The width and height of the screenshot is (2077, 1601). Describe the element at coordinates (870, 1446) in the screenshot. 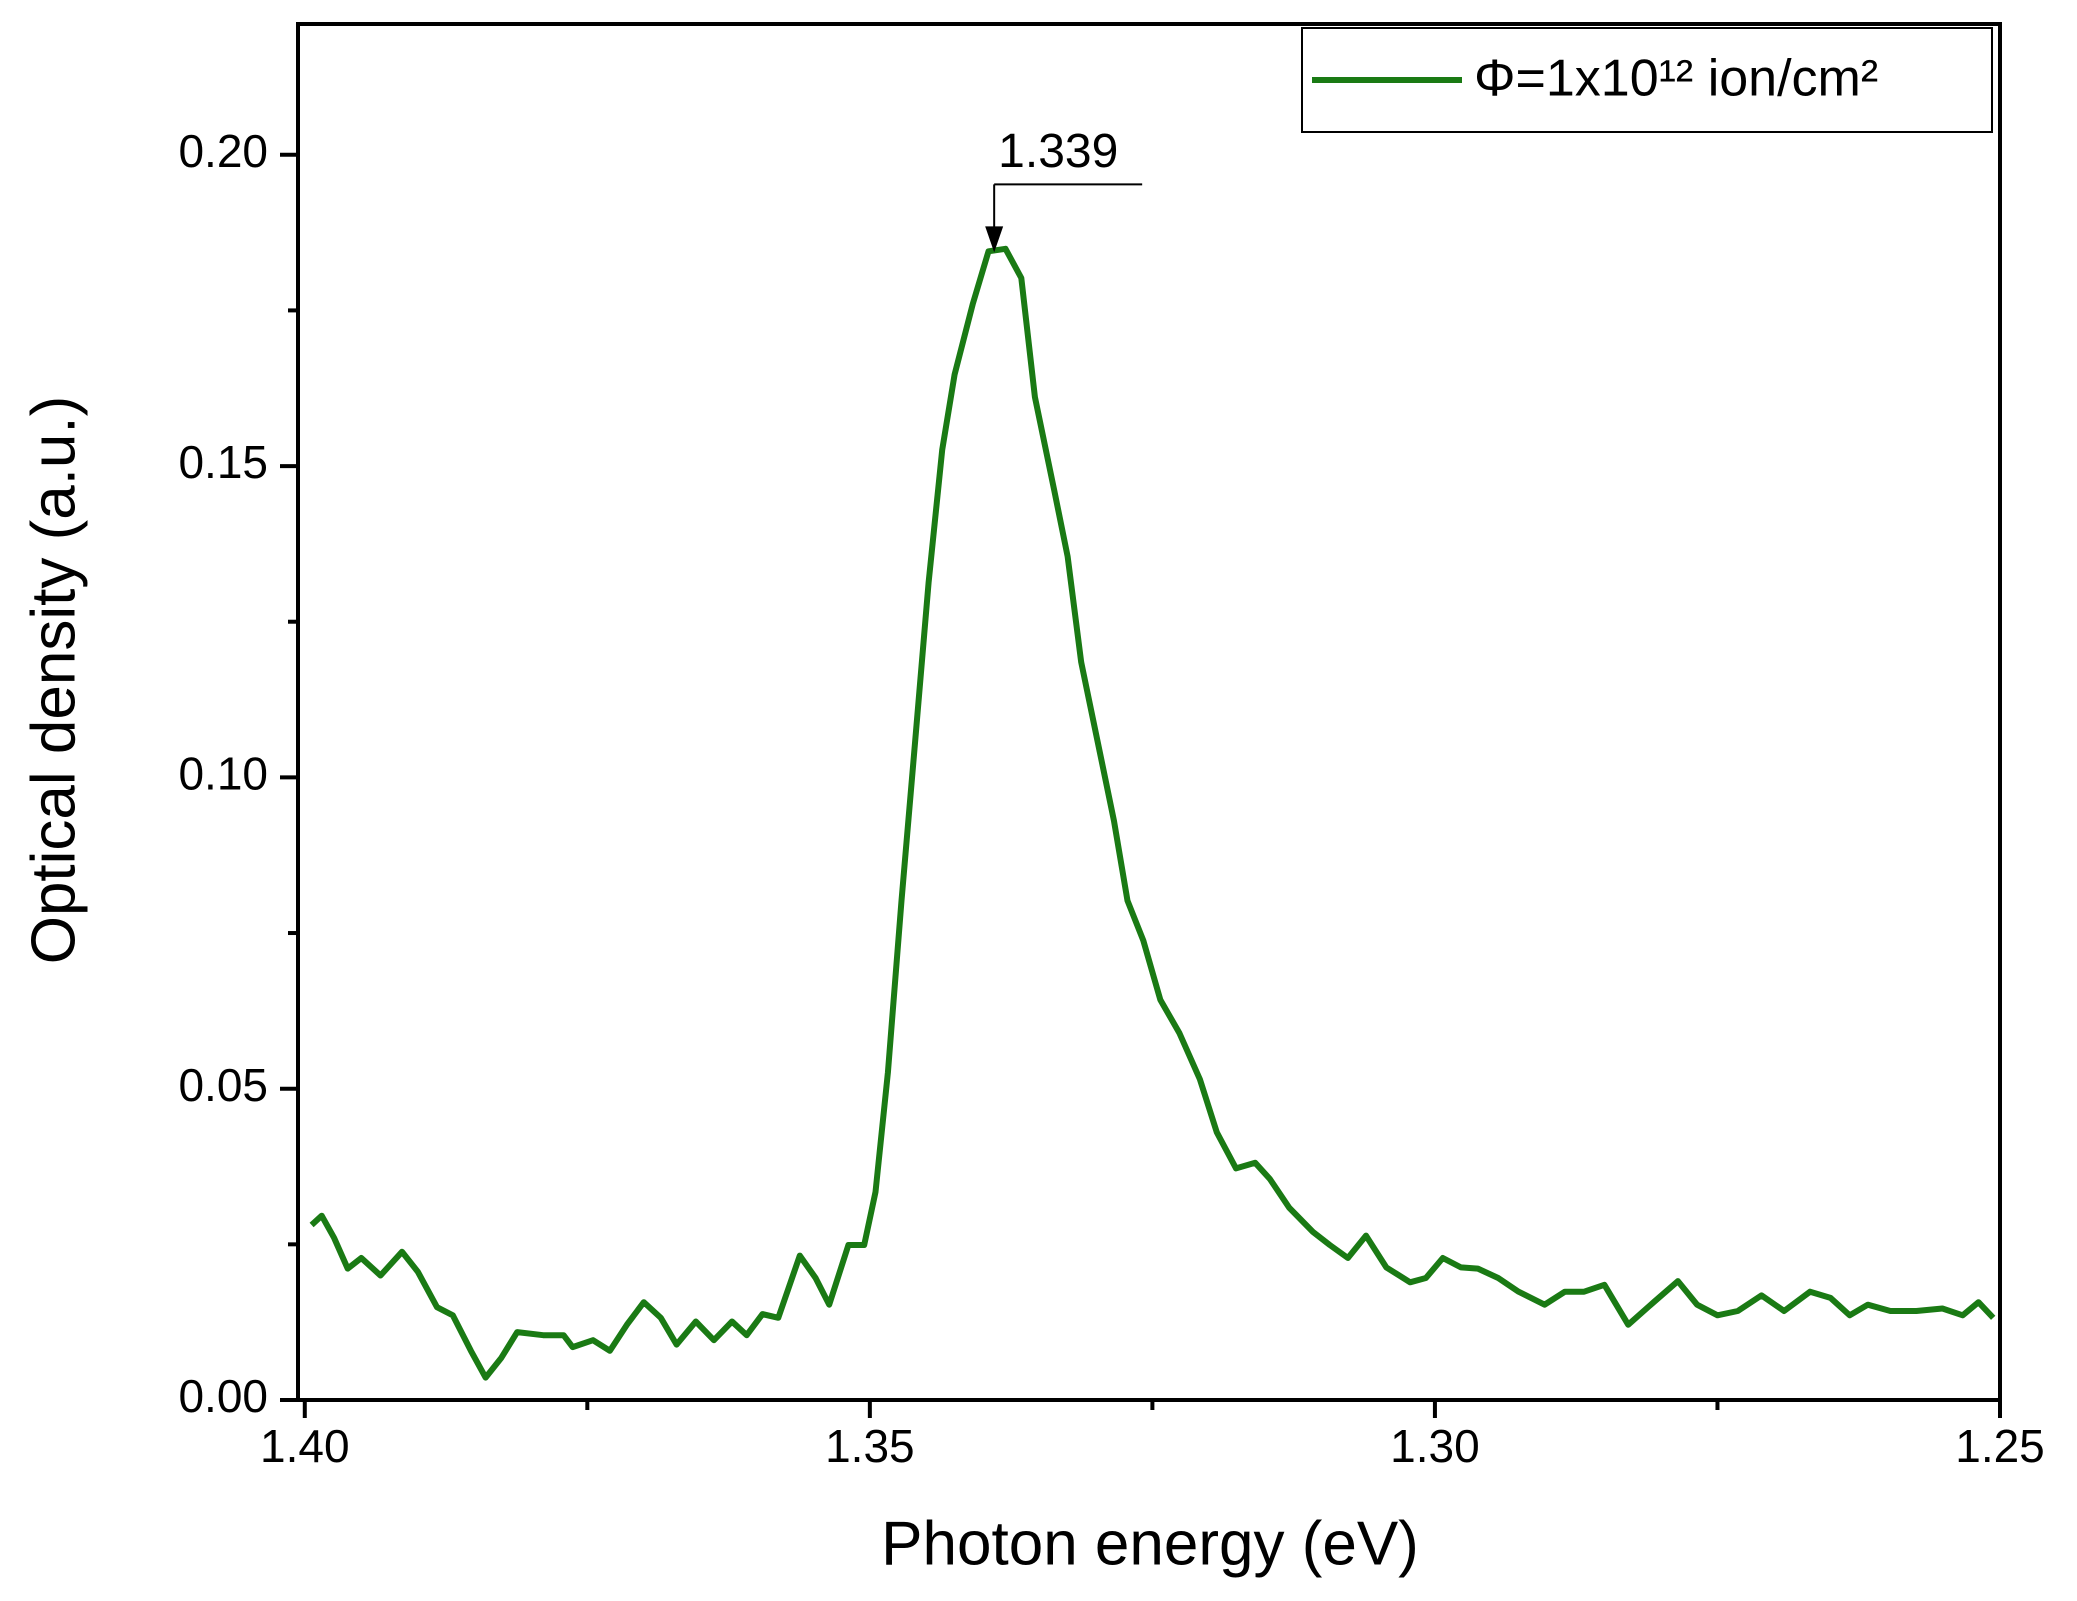

I see `x-tick-label: 1.35` at that location.